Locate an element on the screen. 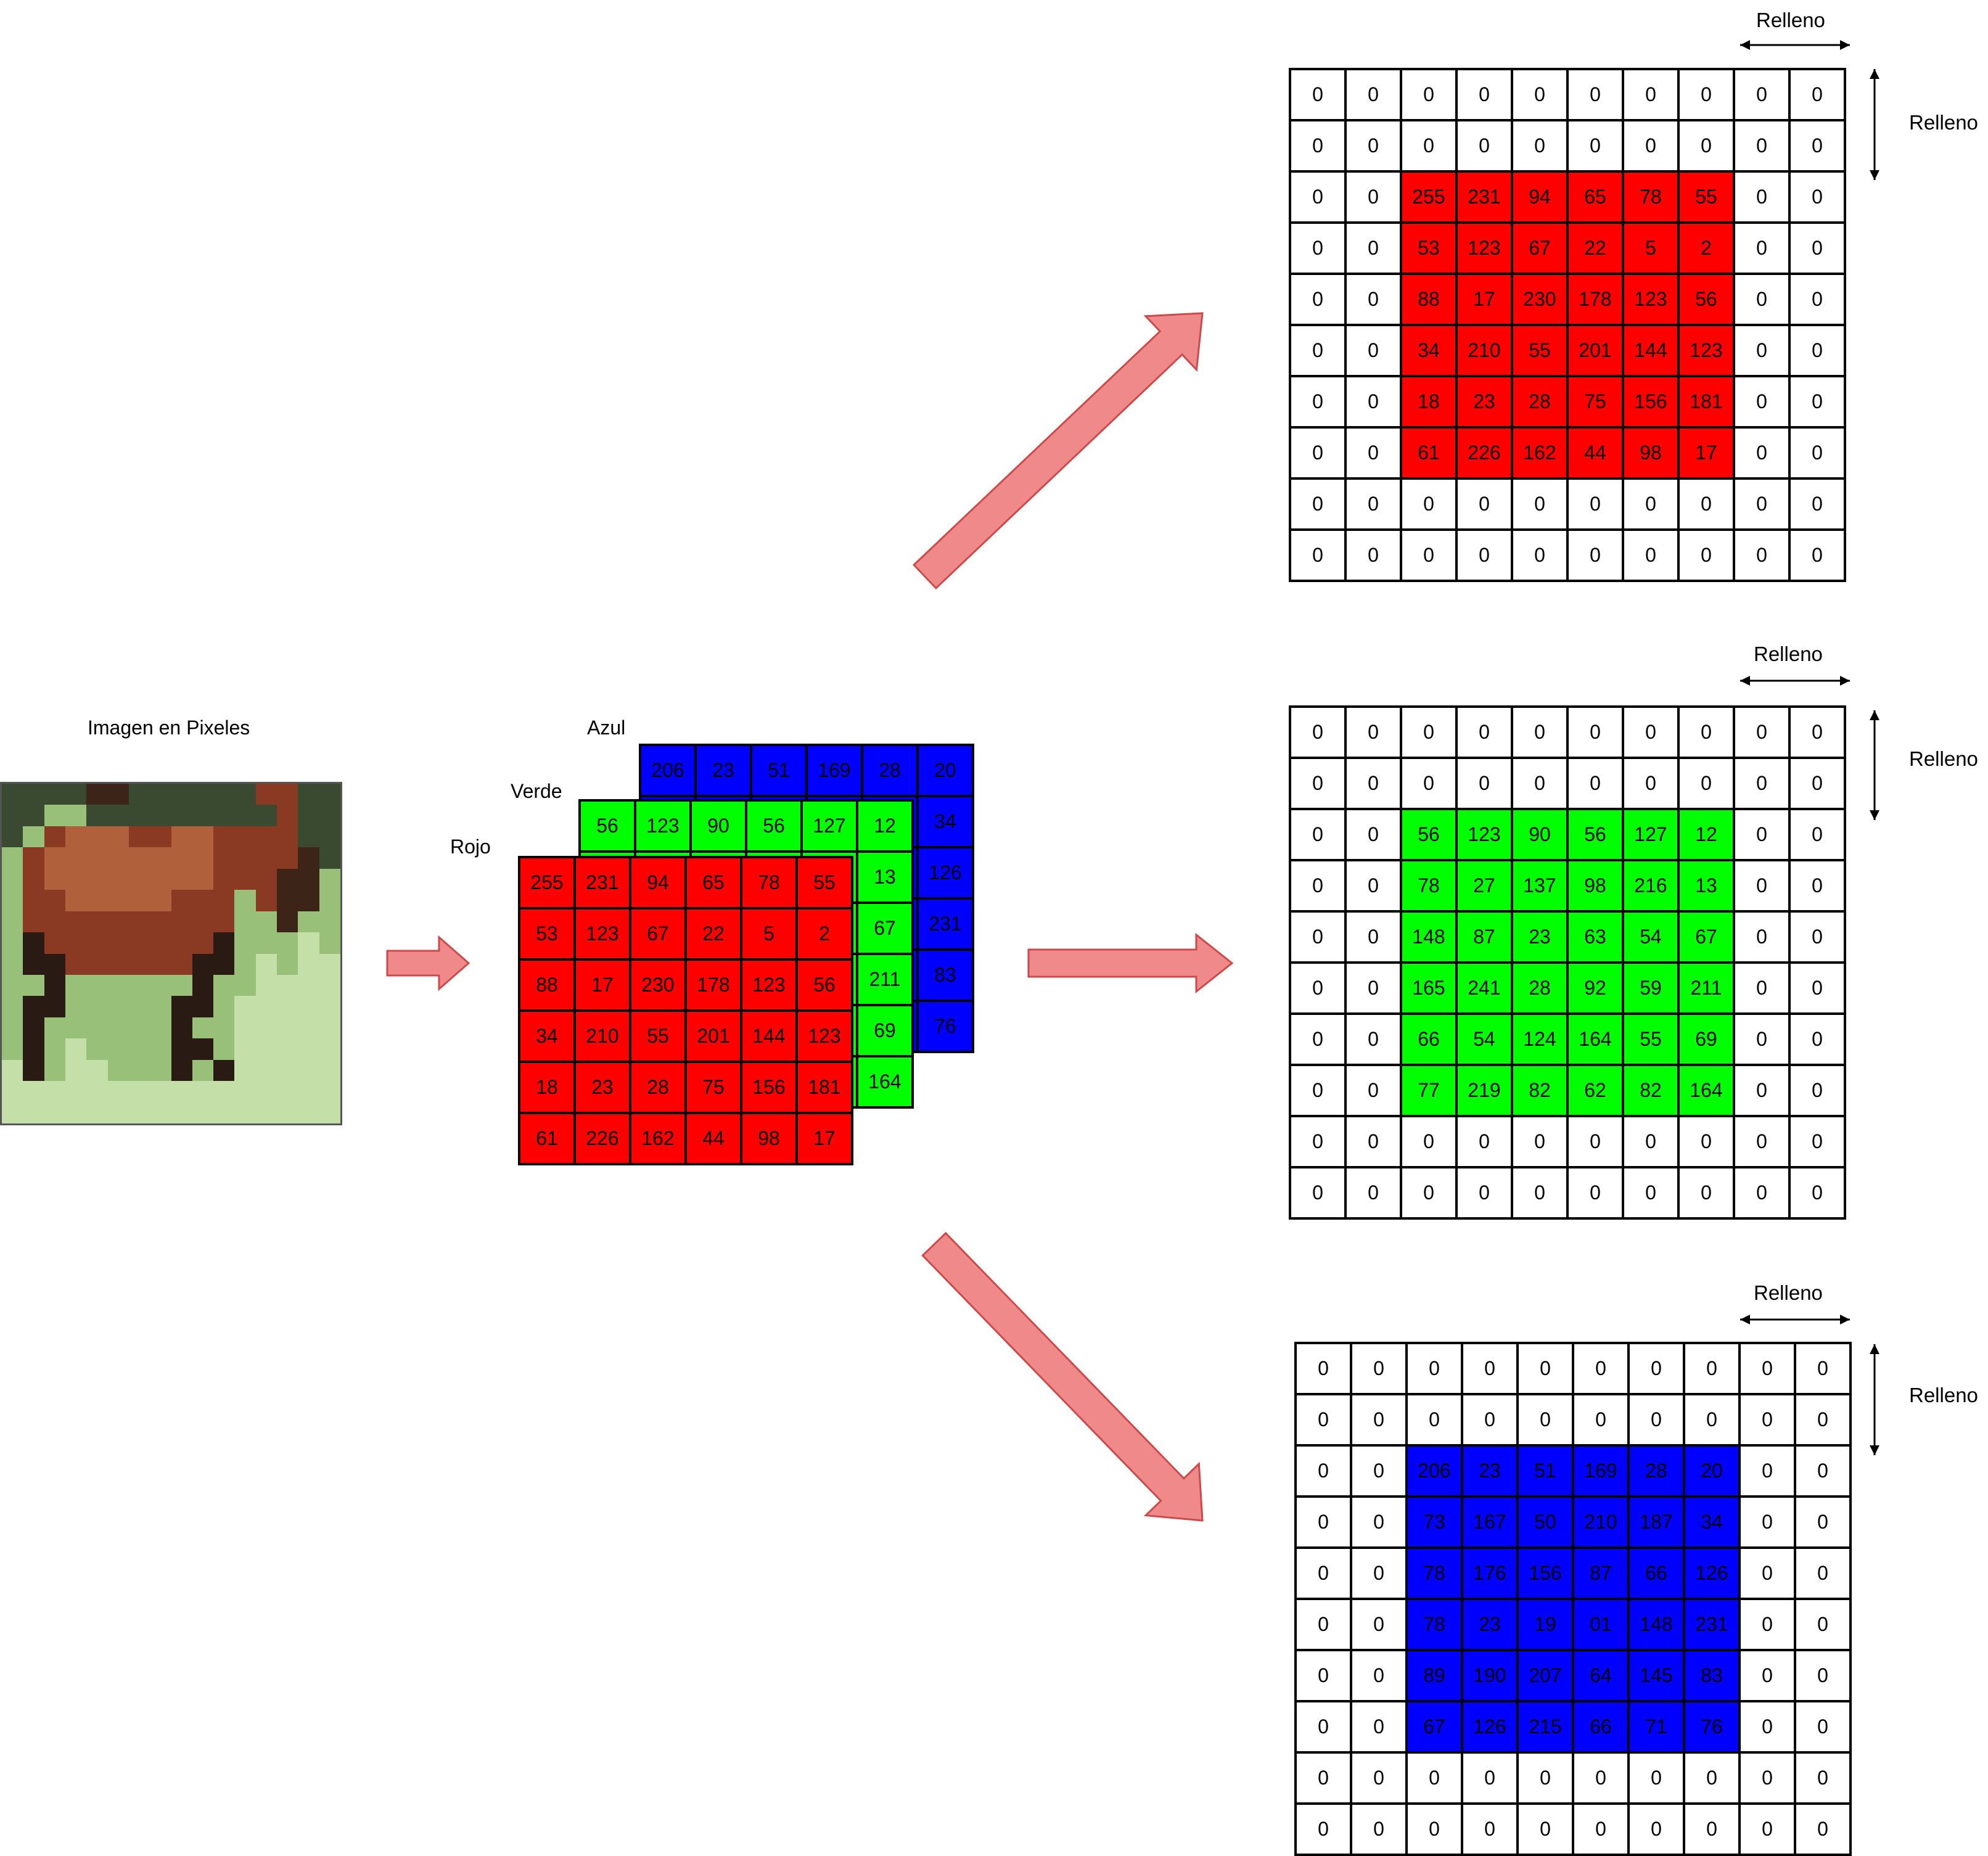 This screenshot has height=1856, width=1988. padded-cell-red: 18 is located at coordinates (1429, 402).